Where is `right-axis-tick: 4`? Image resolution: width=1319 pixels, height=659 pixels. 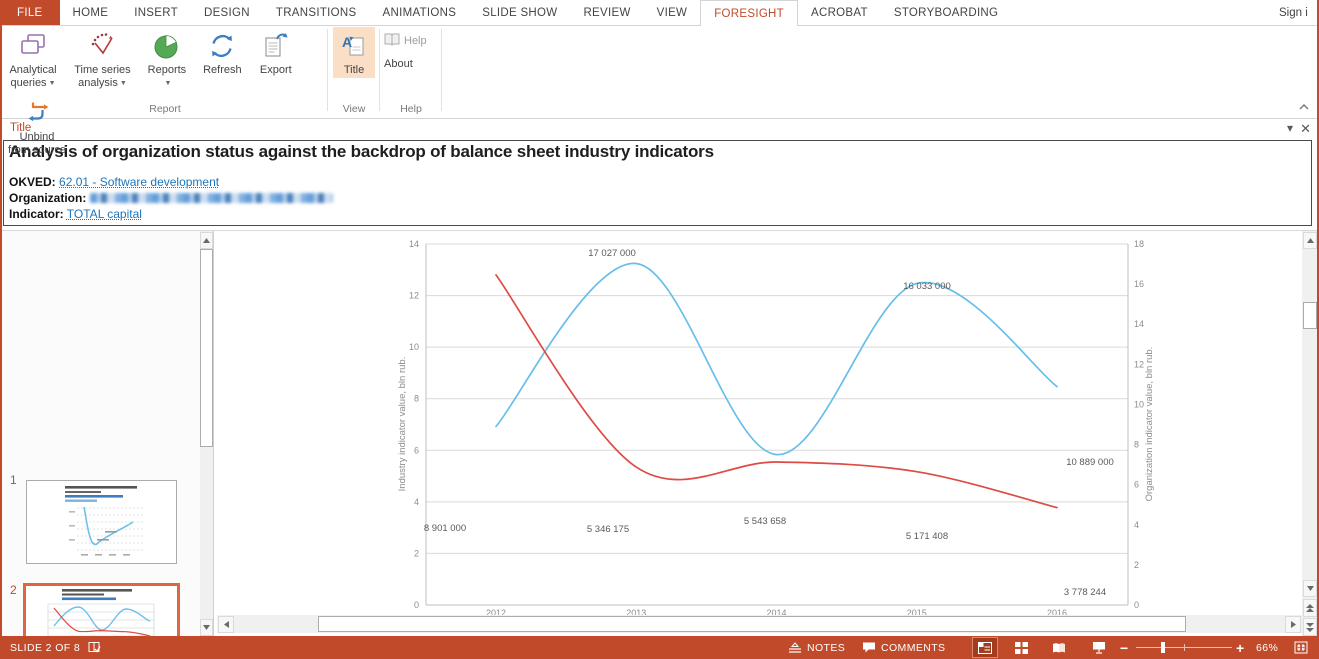
right-axis-tick: 4 is located at coordinates (1136, 525).